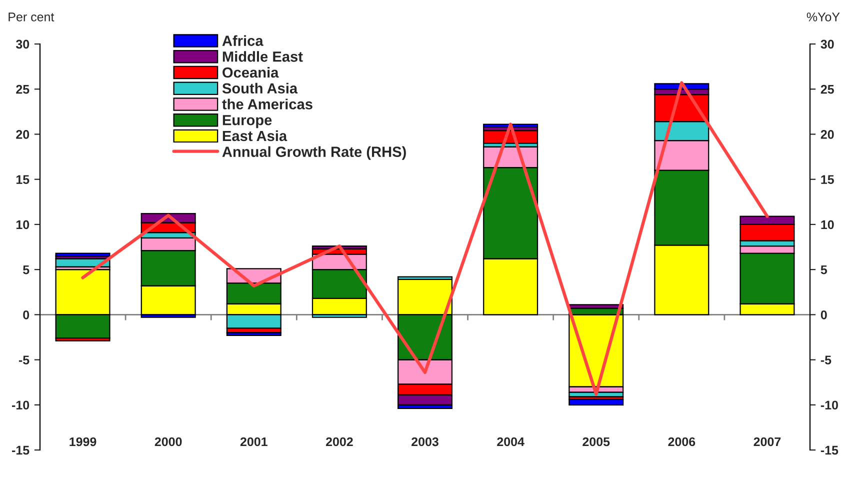 The width and height of the screenshot is (848, 480). Describe the element at coordinates (254, 441) in the screenshot. I see `x-tick-label: 2001` at that location.